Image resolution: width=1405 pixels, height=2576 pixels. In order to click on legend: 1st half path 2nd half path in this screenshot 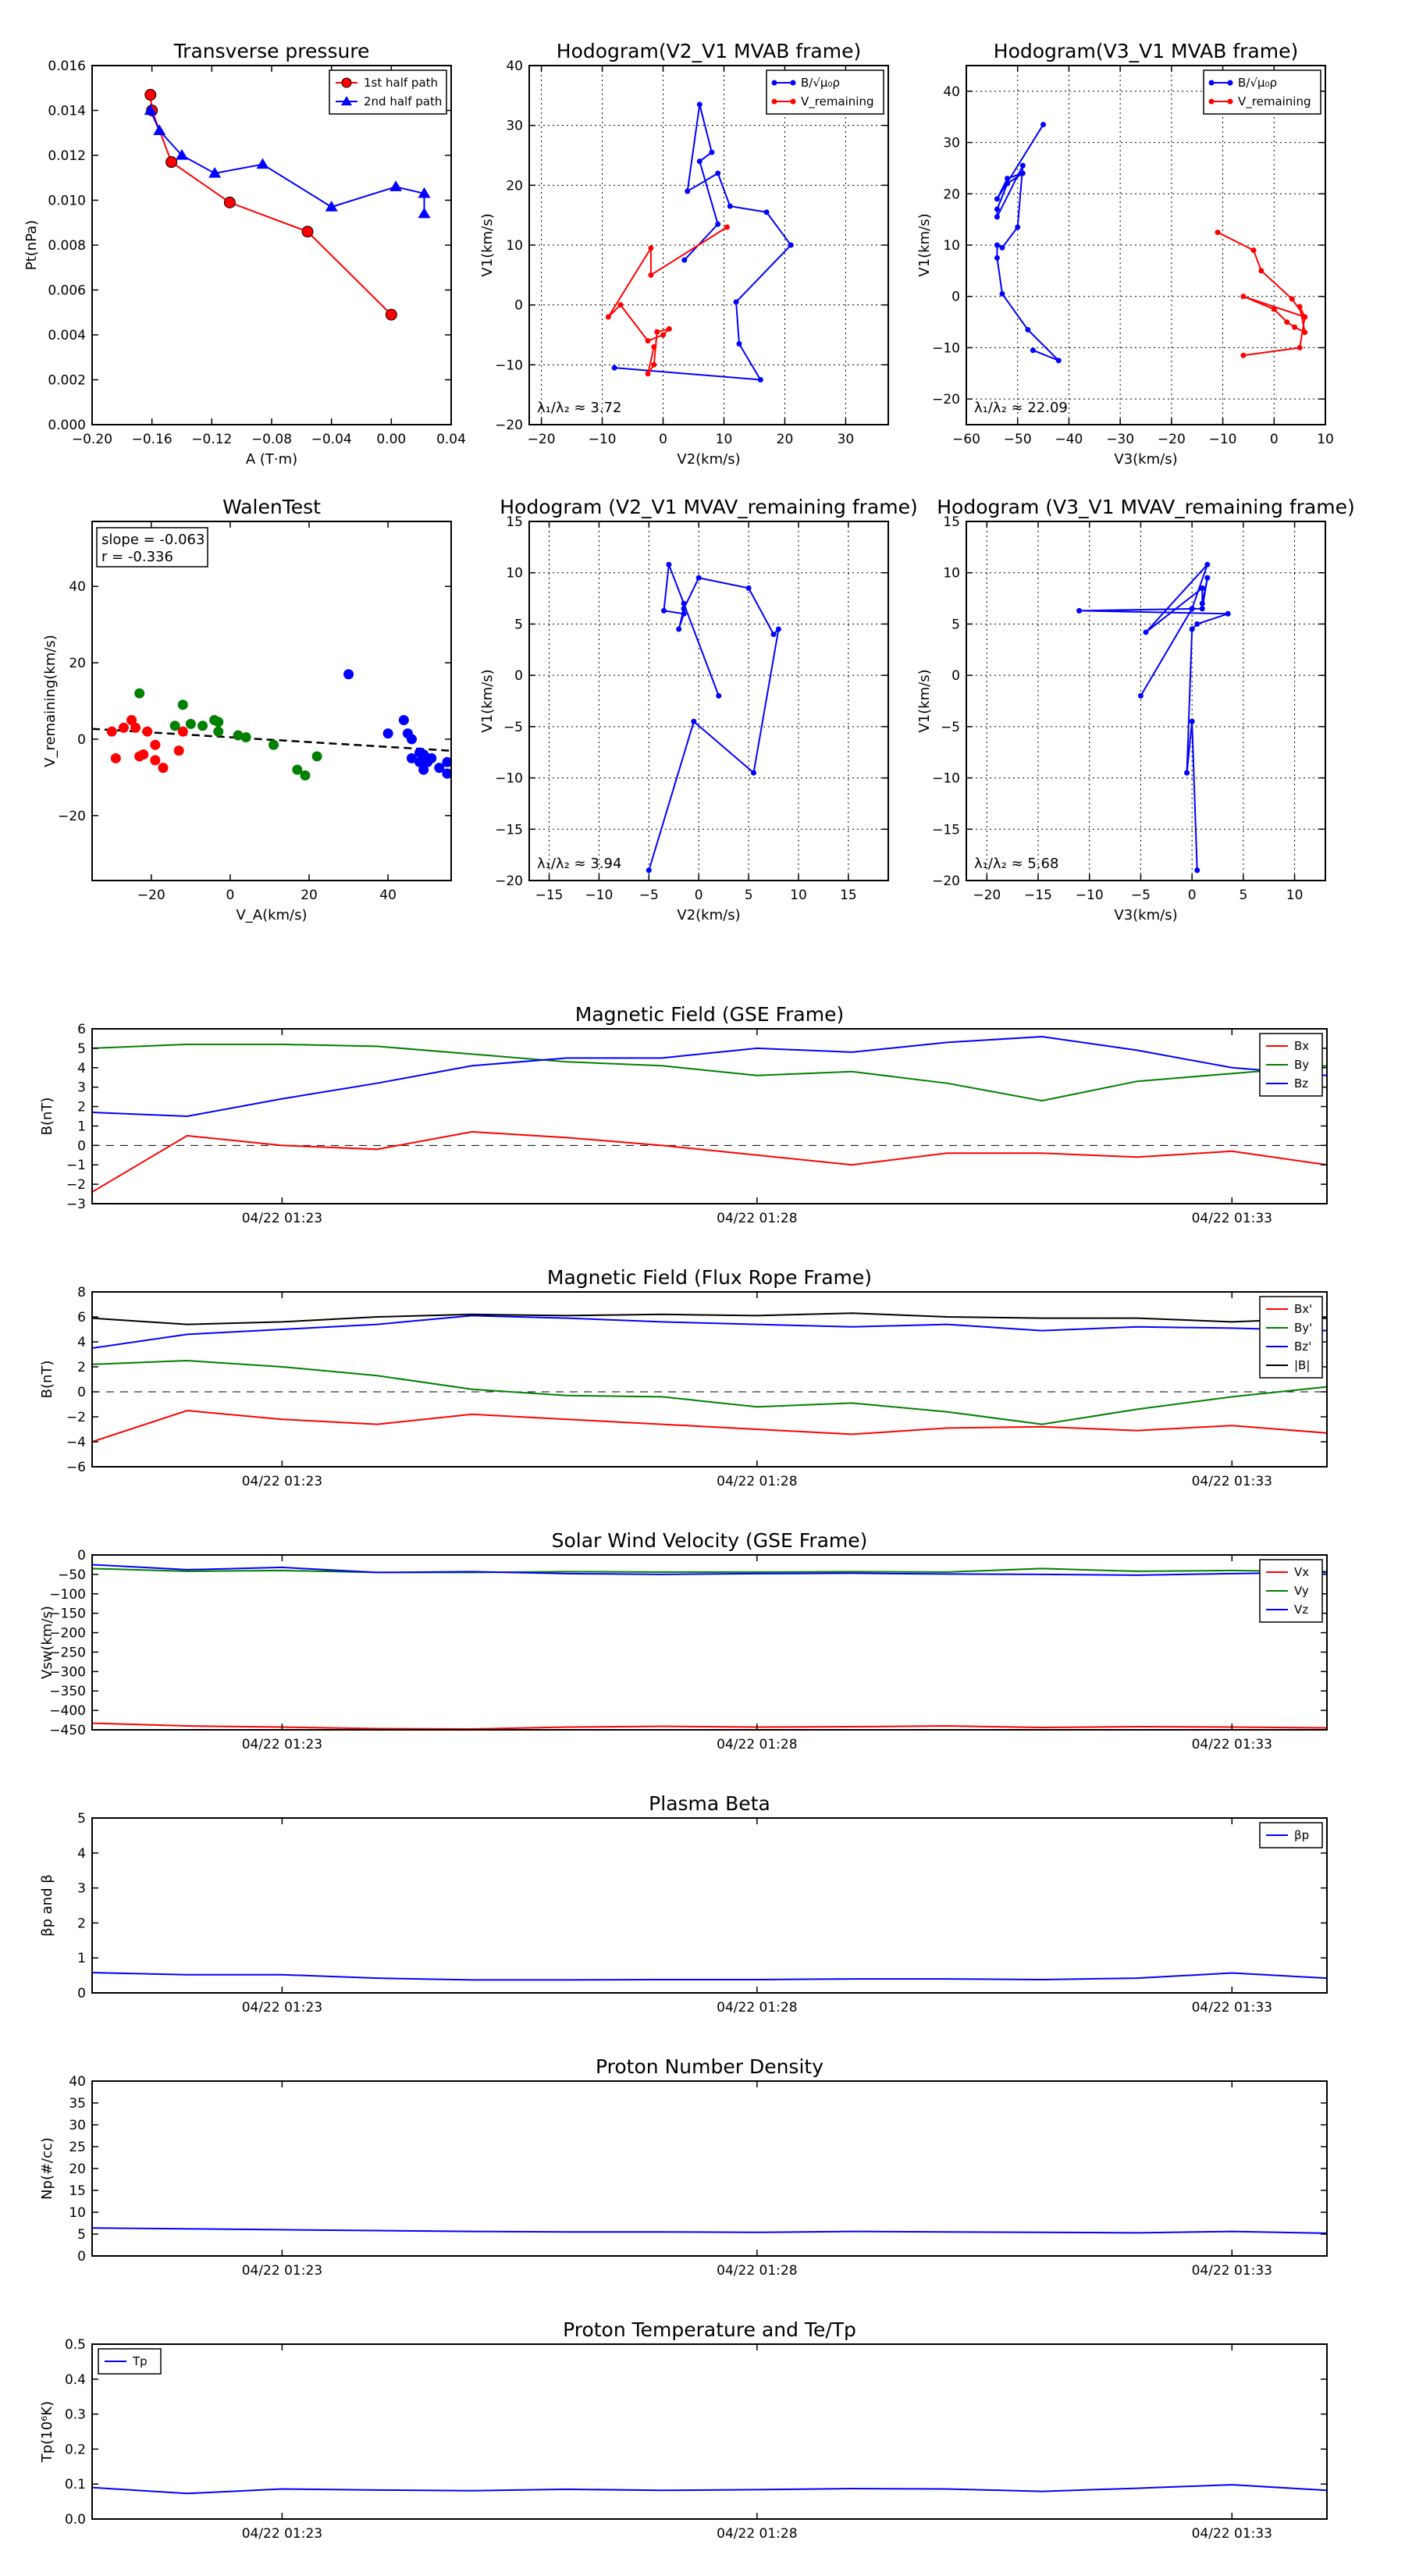, I will do `click(388, 92)`.